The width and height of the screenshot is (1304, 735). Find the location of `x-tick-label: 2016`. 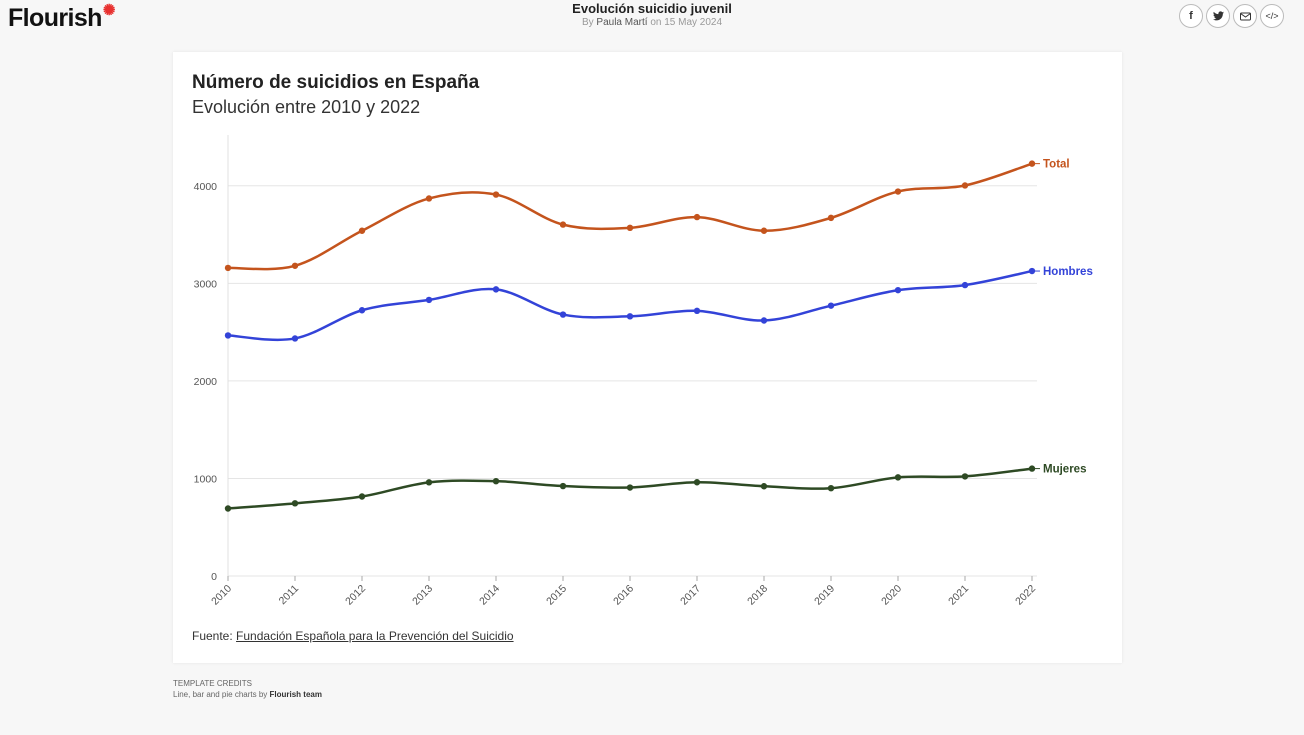

x-tick-label: 2016 is located at coordinates (623, 595).